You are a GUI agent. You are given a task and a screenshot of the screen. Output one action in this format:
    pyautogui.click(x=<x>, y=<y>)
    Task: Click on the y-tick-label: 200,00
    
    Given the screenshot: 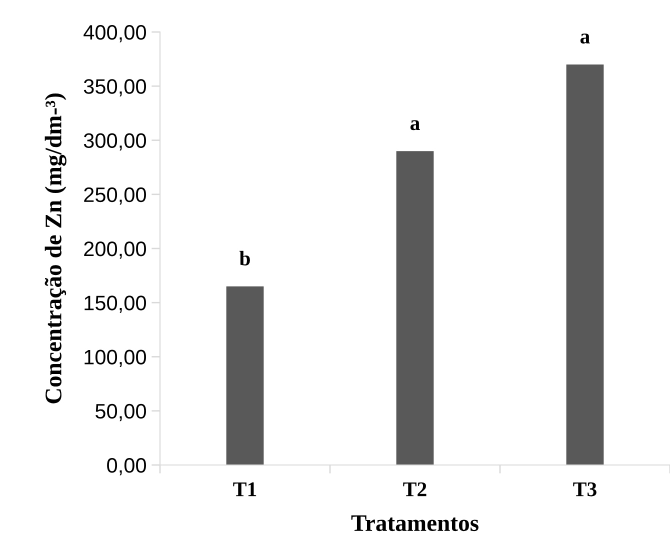 What is the action you would take?
    pyautogui.click(x=115, y=250)
    